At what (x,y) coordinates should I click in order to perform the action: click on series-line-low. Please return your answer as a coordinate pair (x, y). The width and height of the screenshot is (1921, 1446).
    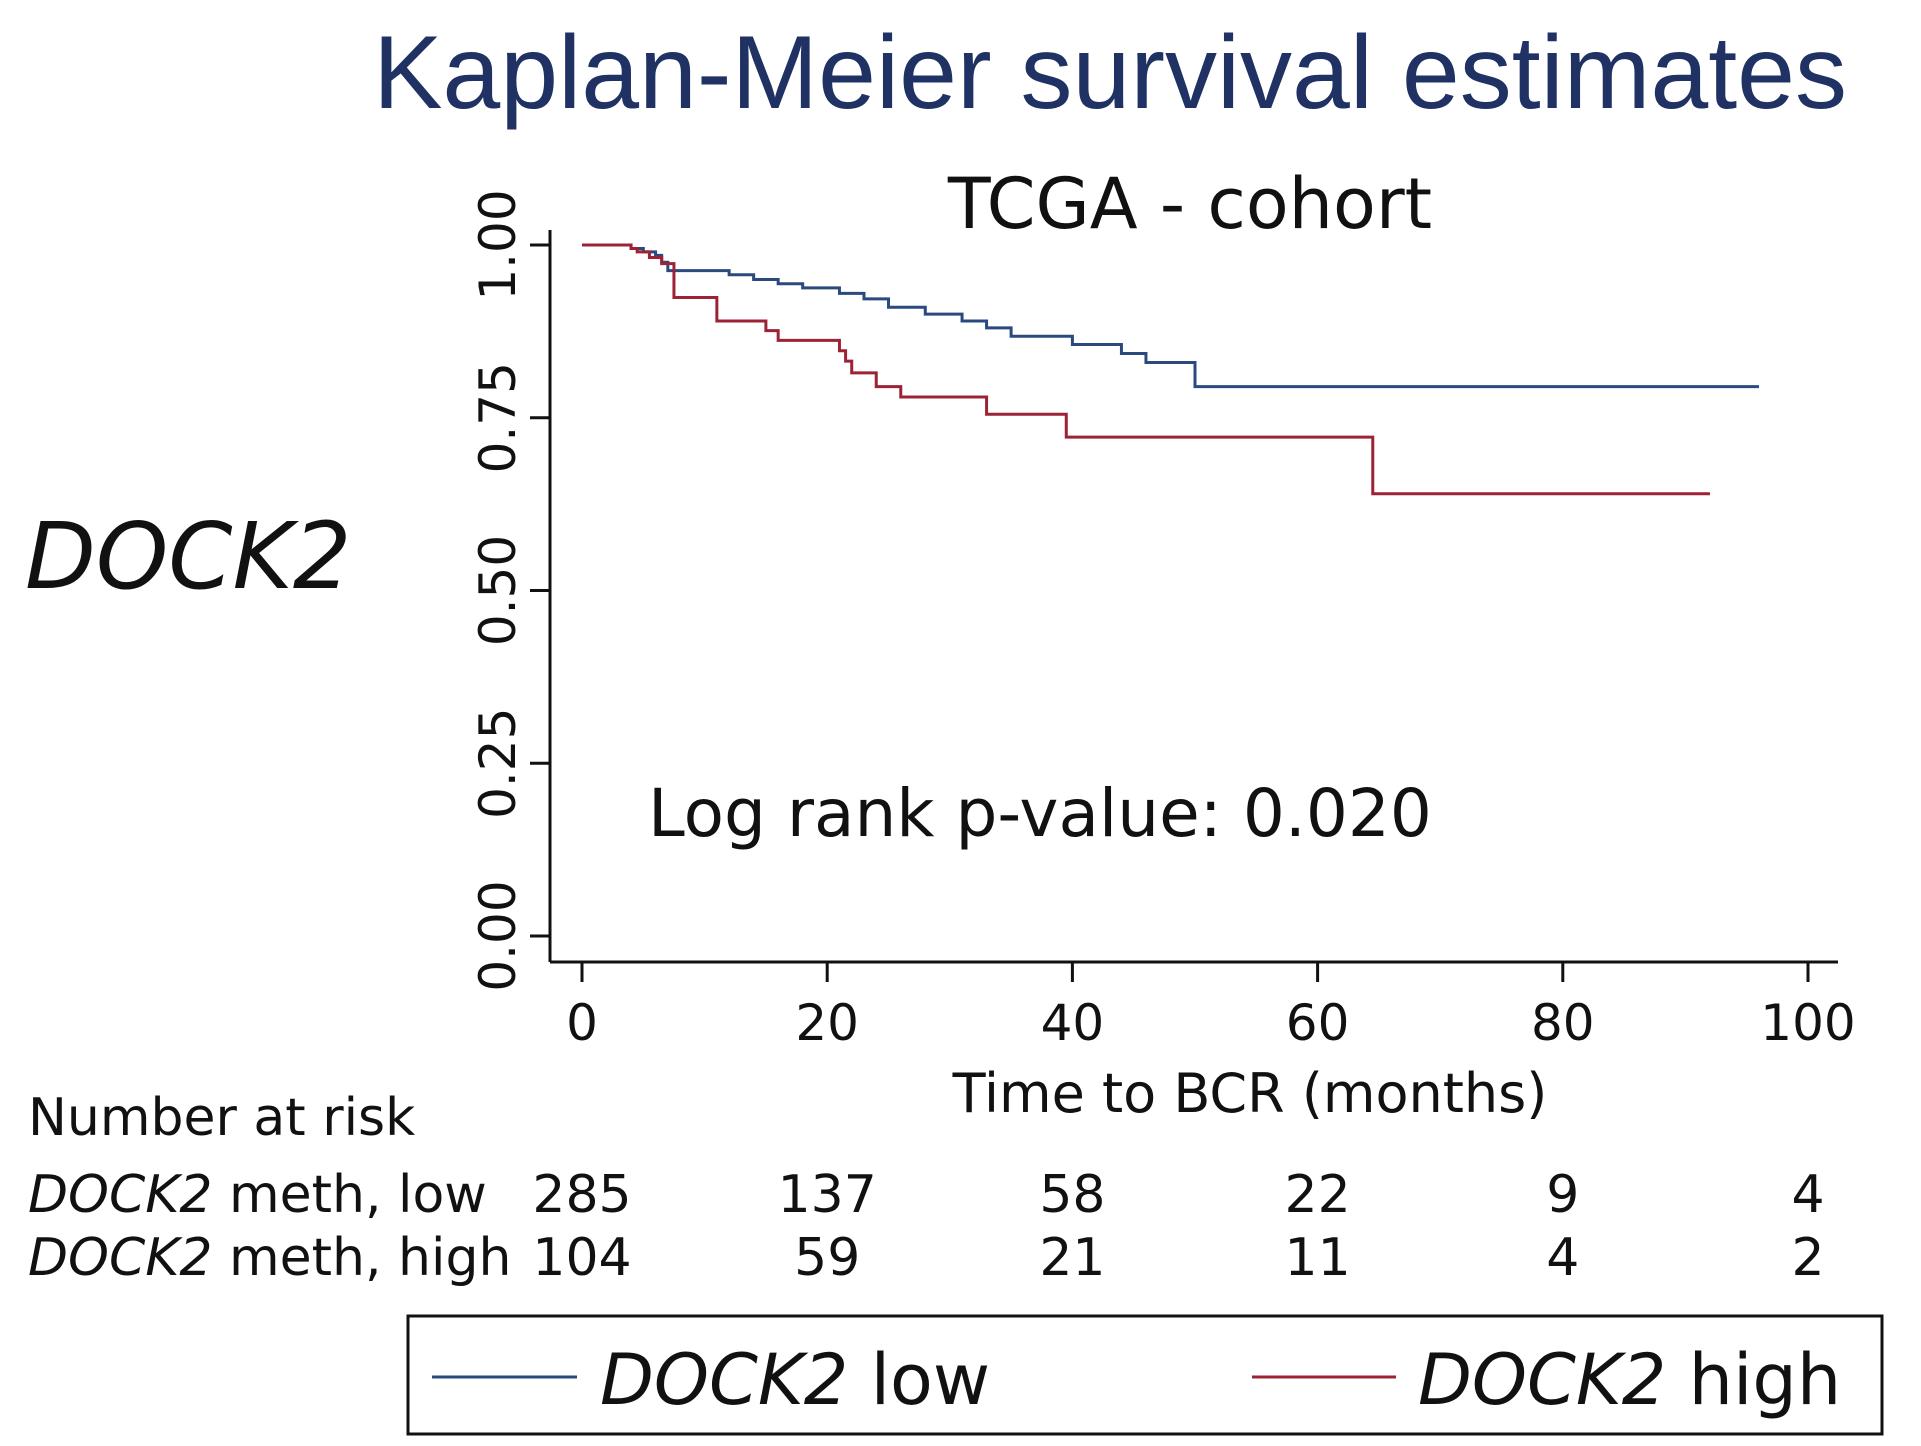
    Looking at the image, I should click on (1170, 316).